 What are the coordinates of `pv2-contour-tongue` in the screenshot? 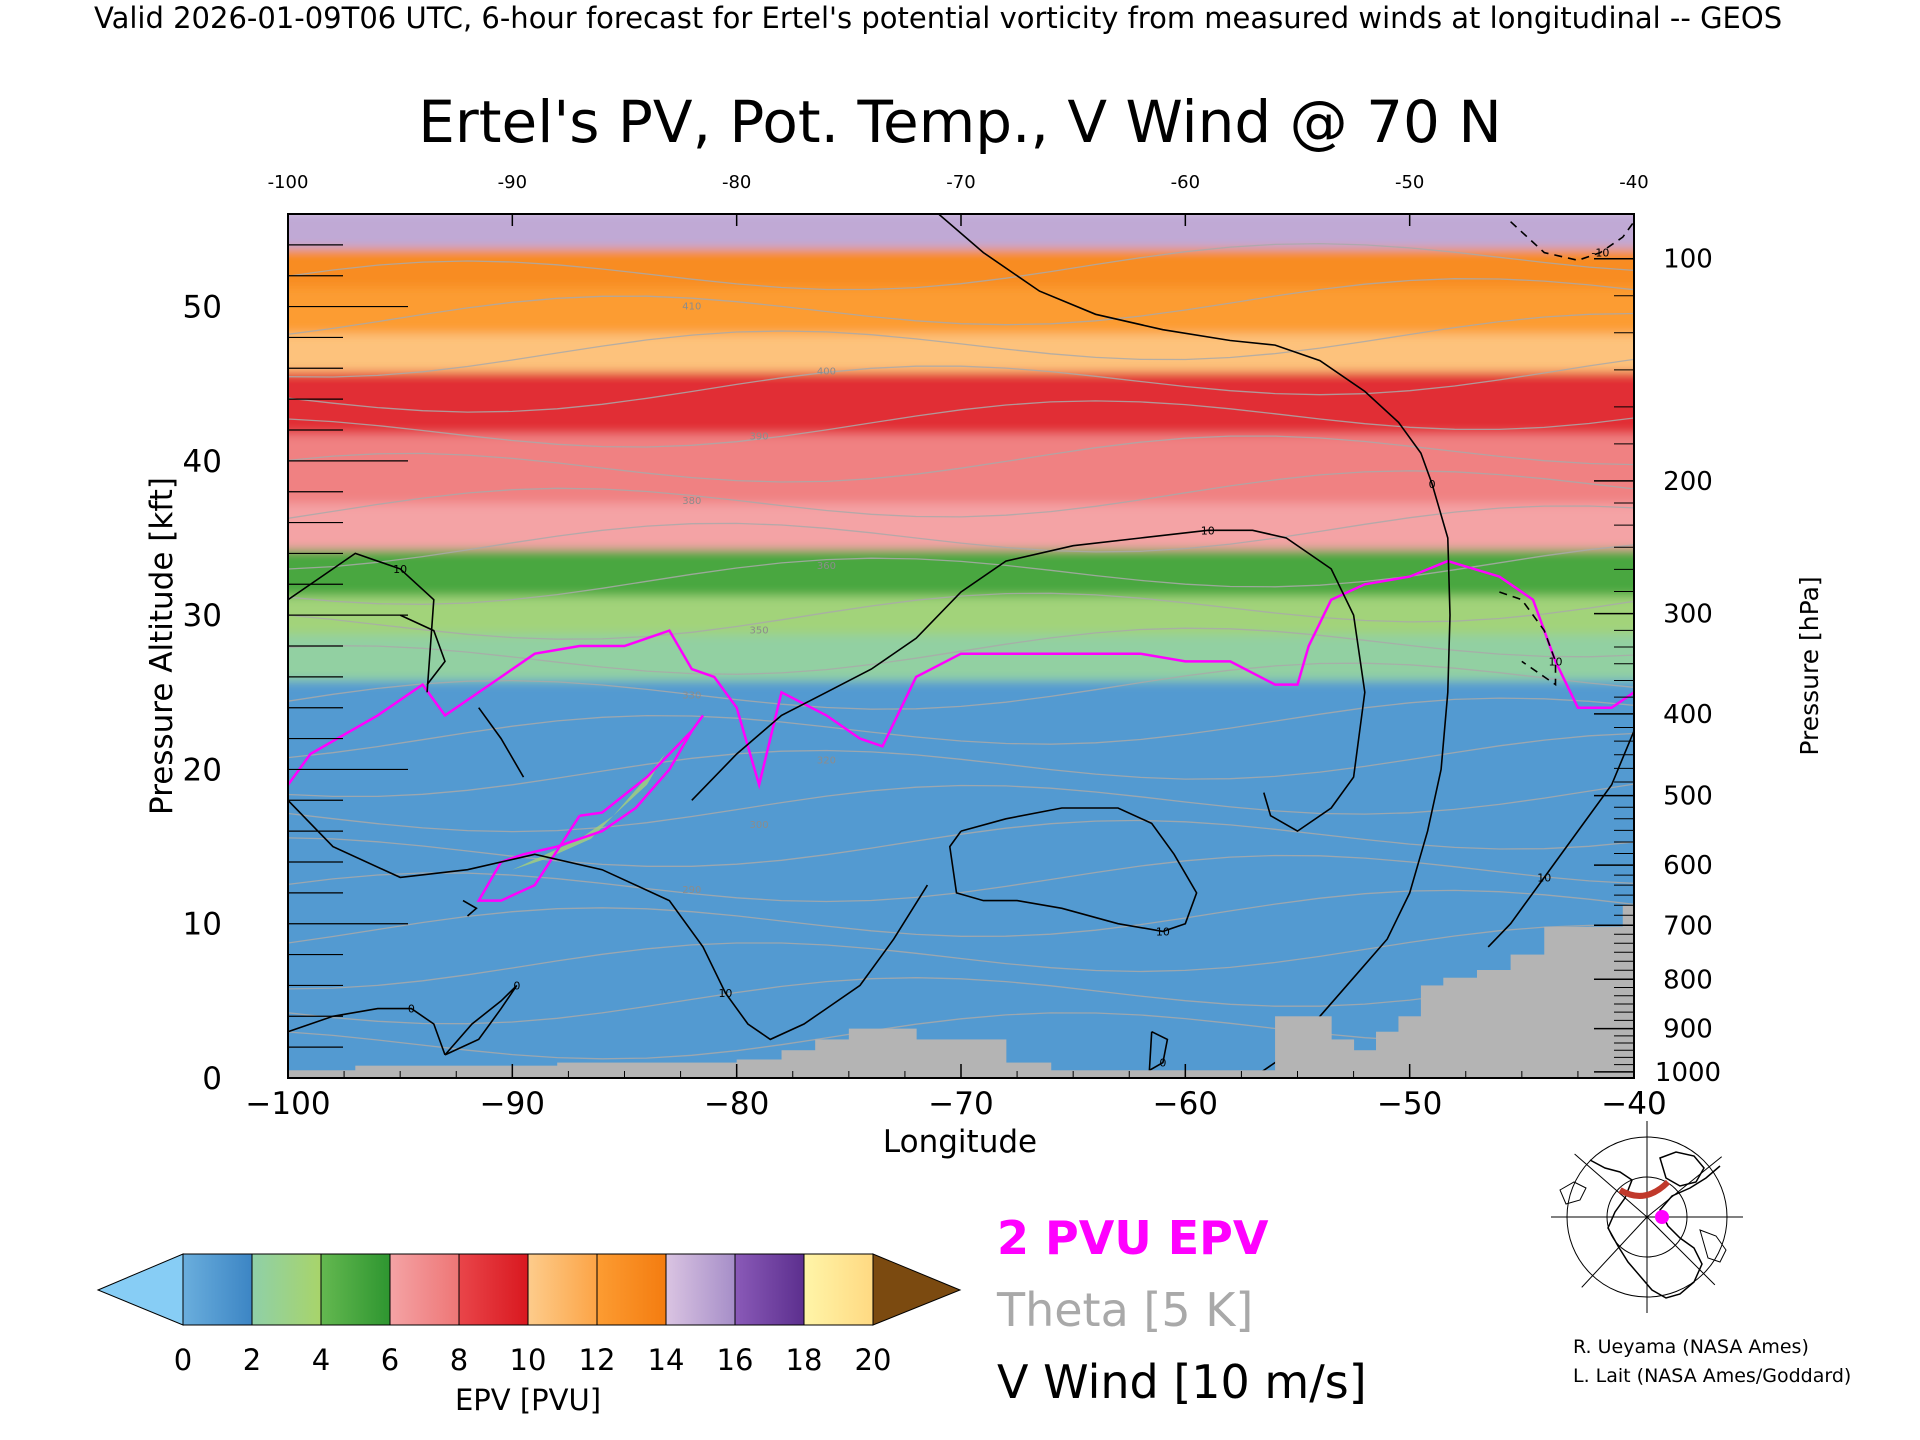 It's located at (590, 808).